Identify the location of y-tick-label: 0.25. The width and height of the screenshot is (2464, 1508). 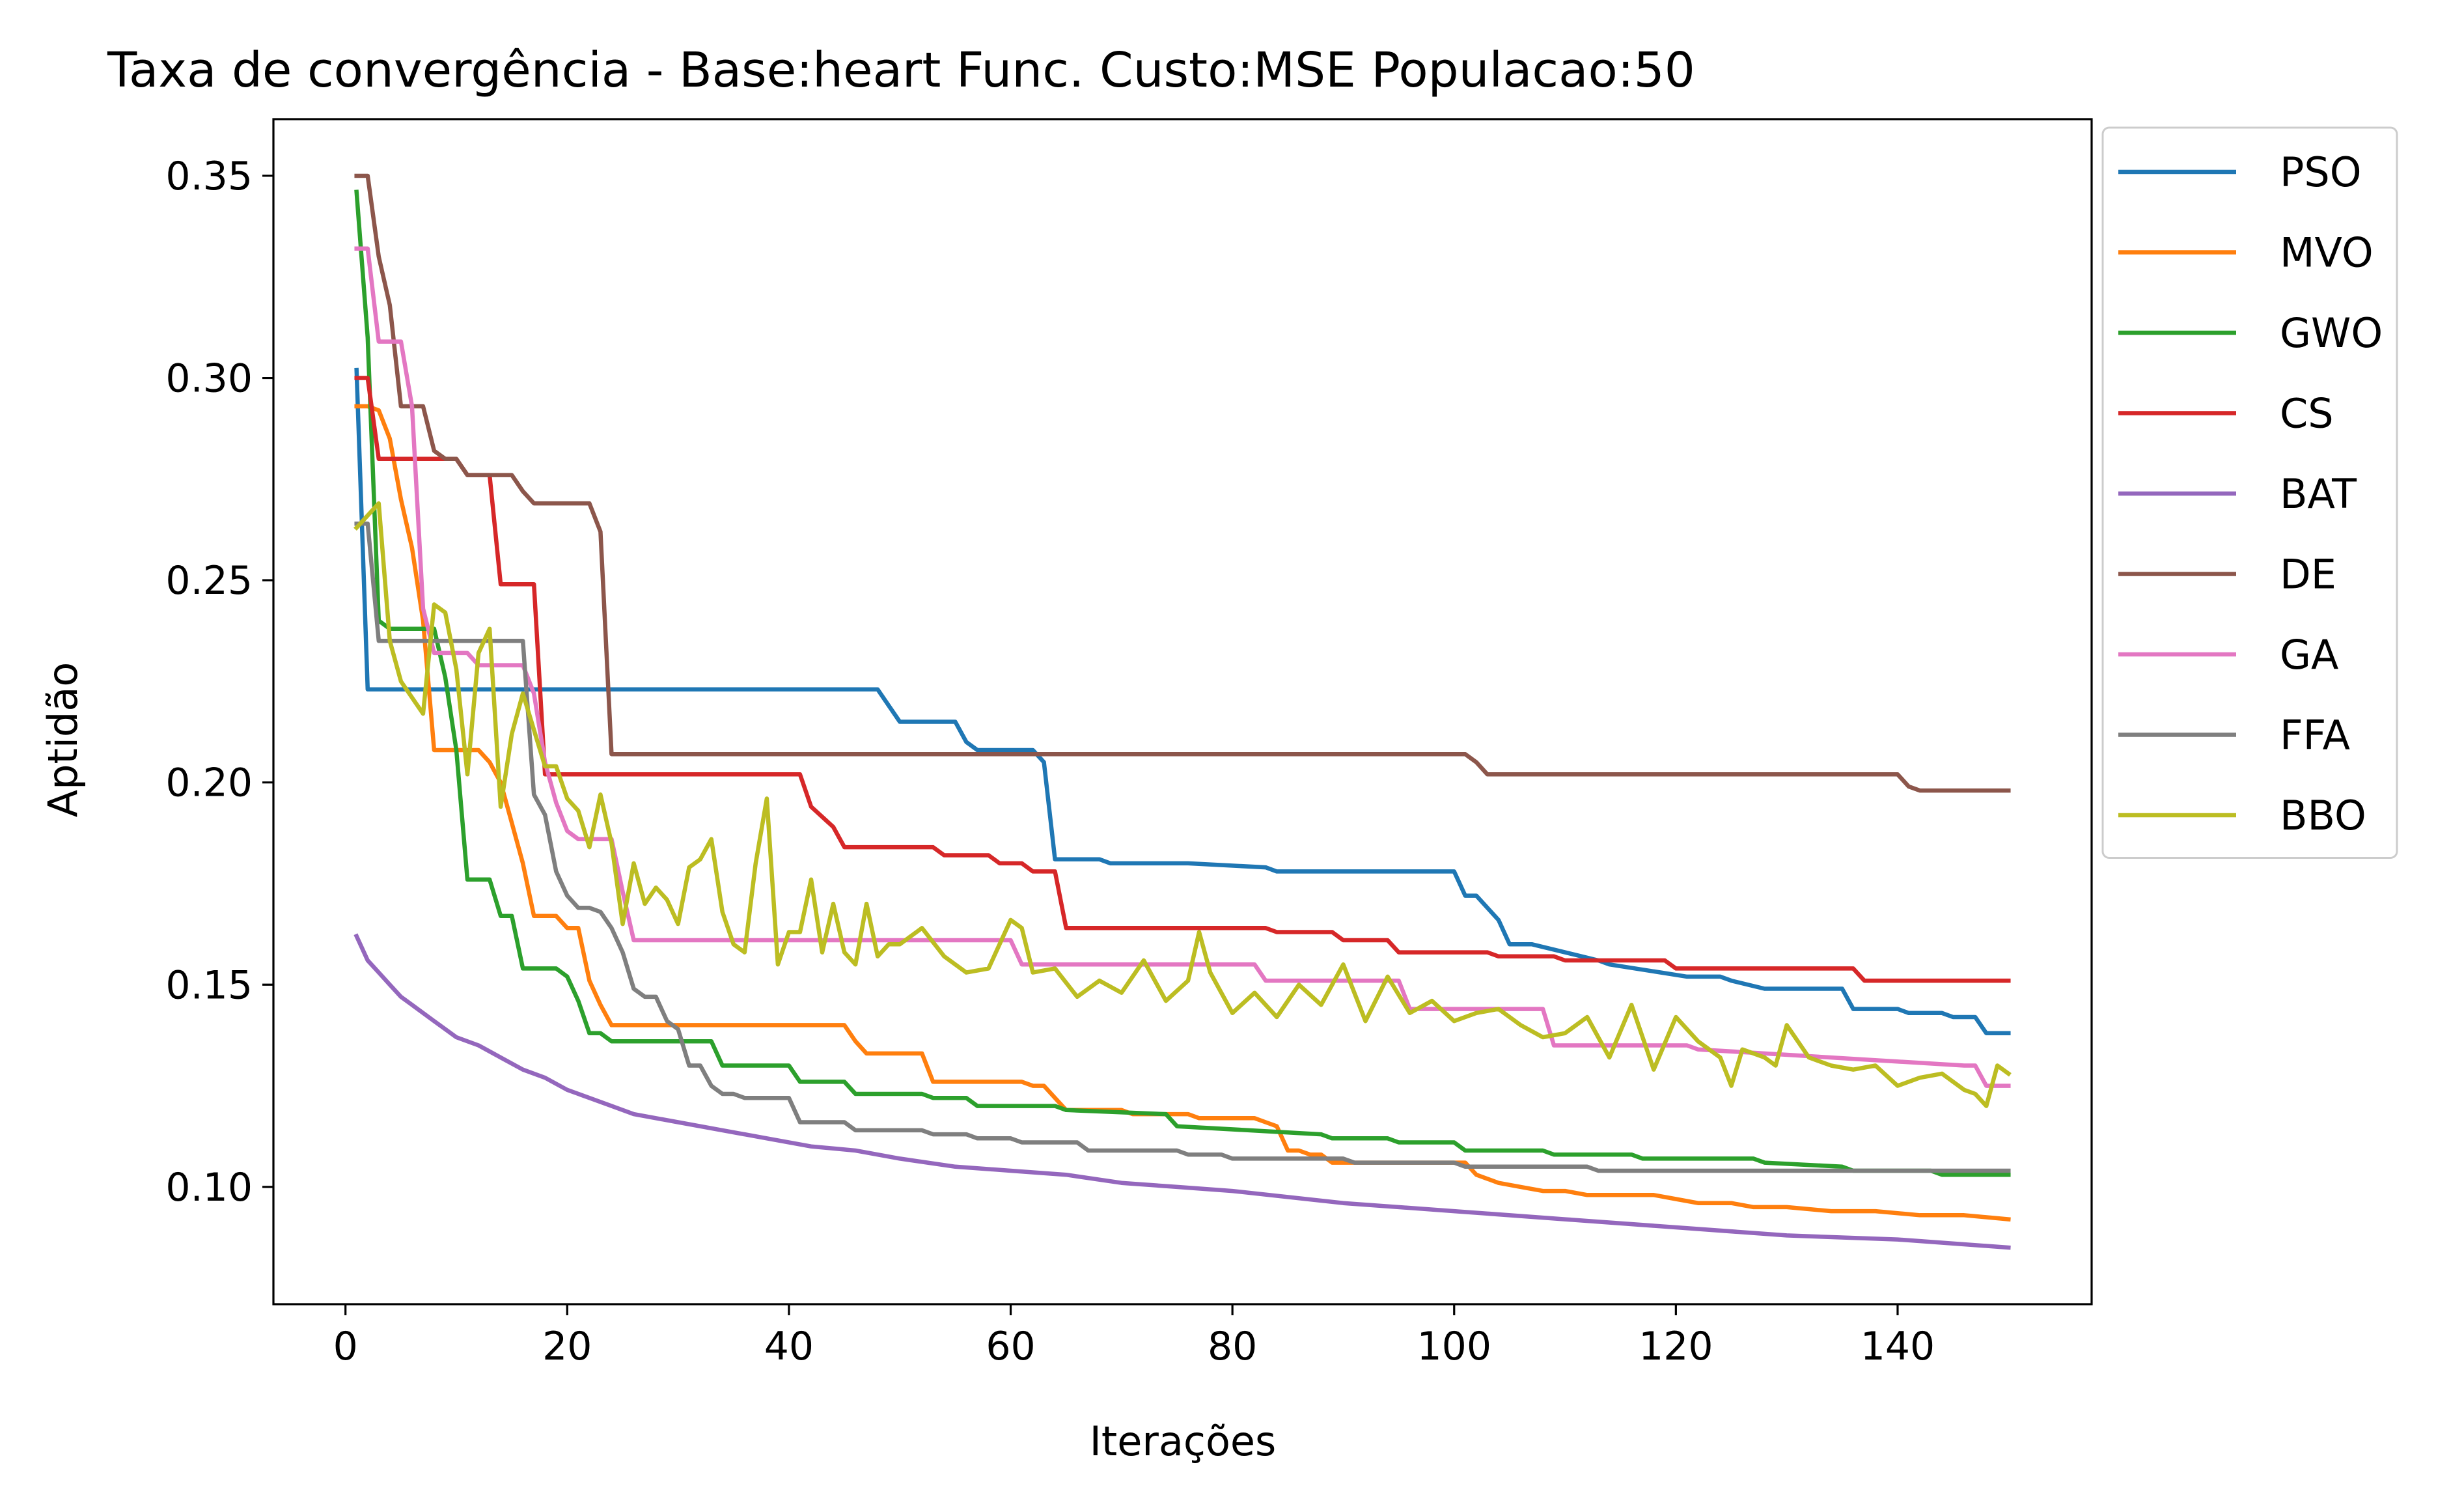
(209, 581).